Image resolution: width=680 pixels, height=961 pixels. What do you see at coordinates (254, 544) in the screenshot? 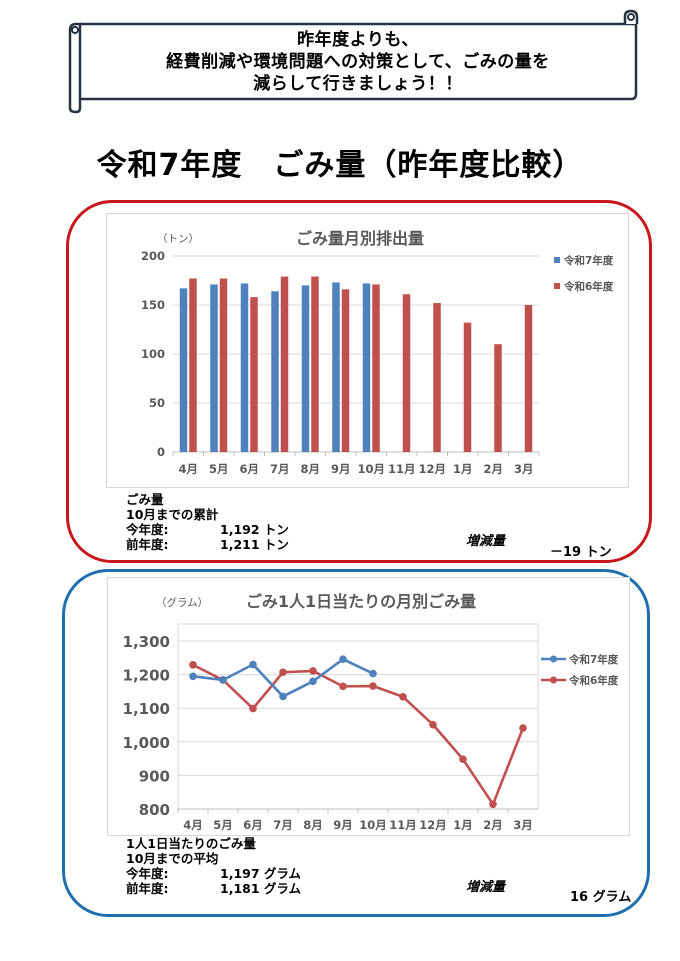
I see `last-year-value: 1,211 トン` at bounding box center [254, 544].